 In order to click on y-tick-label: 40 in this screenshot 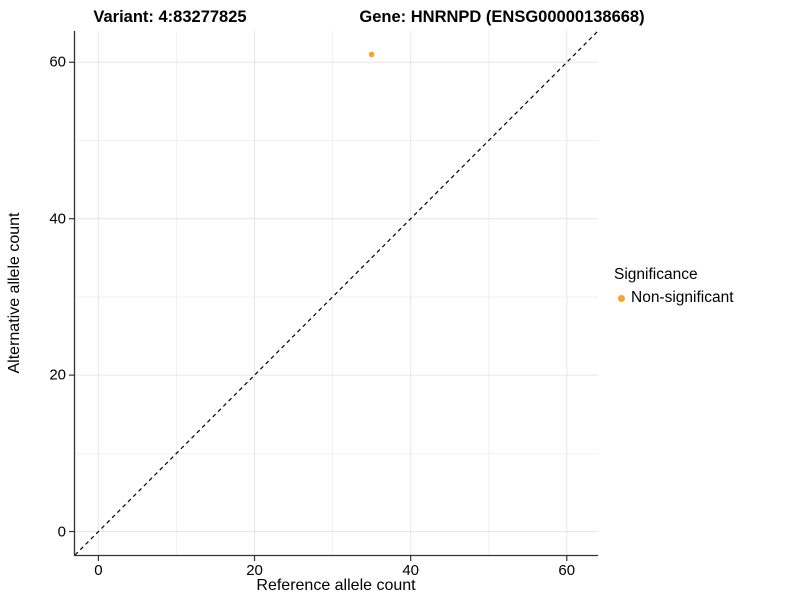, I will do `click(57, 219)`.